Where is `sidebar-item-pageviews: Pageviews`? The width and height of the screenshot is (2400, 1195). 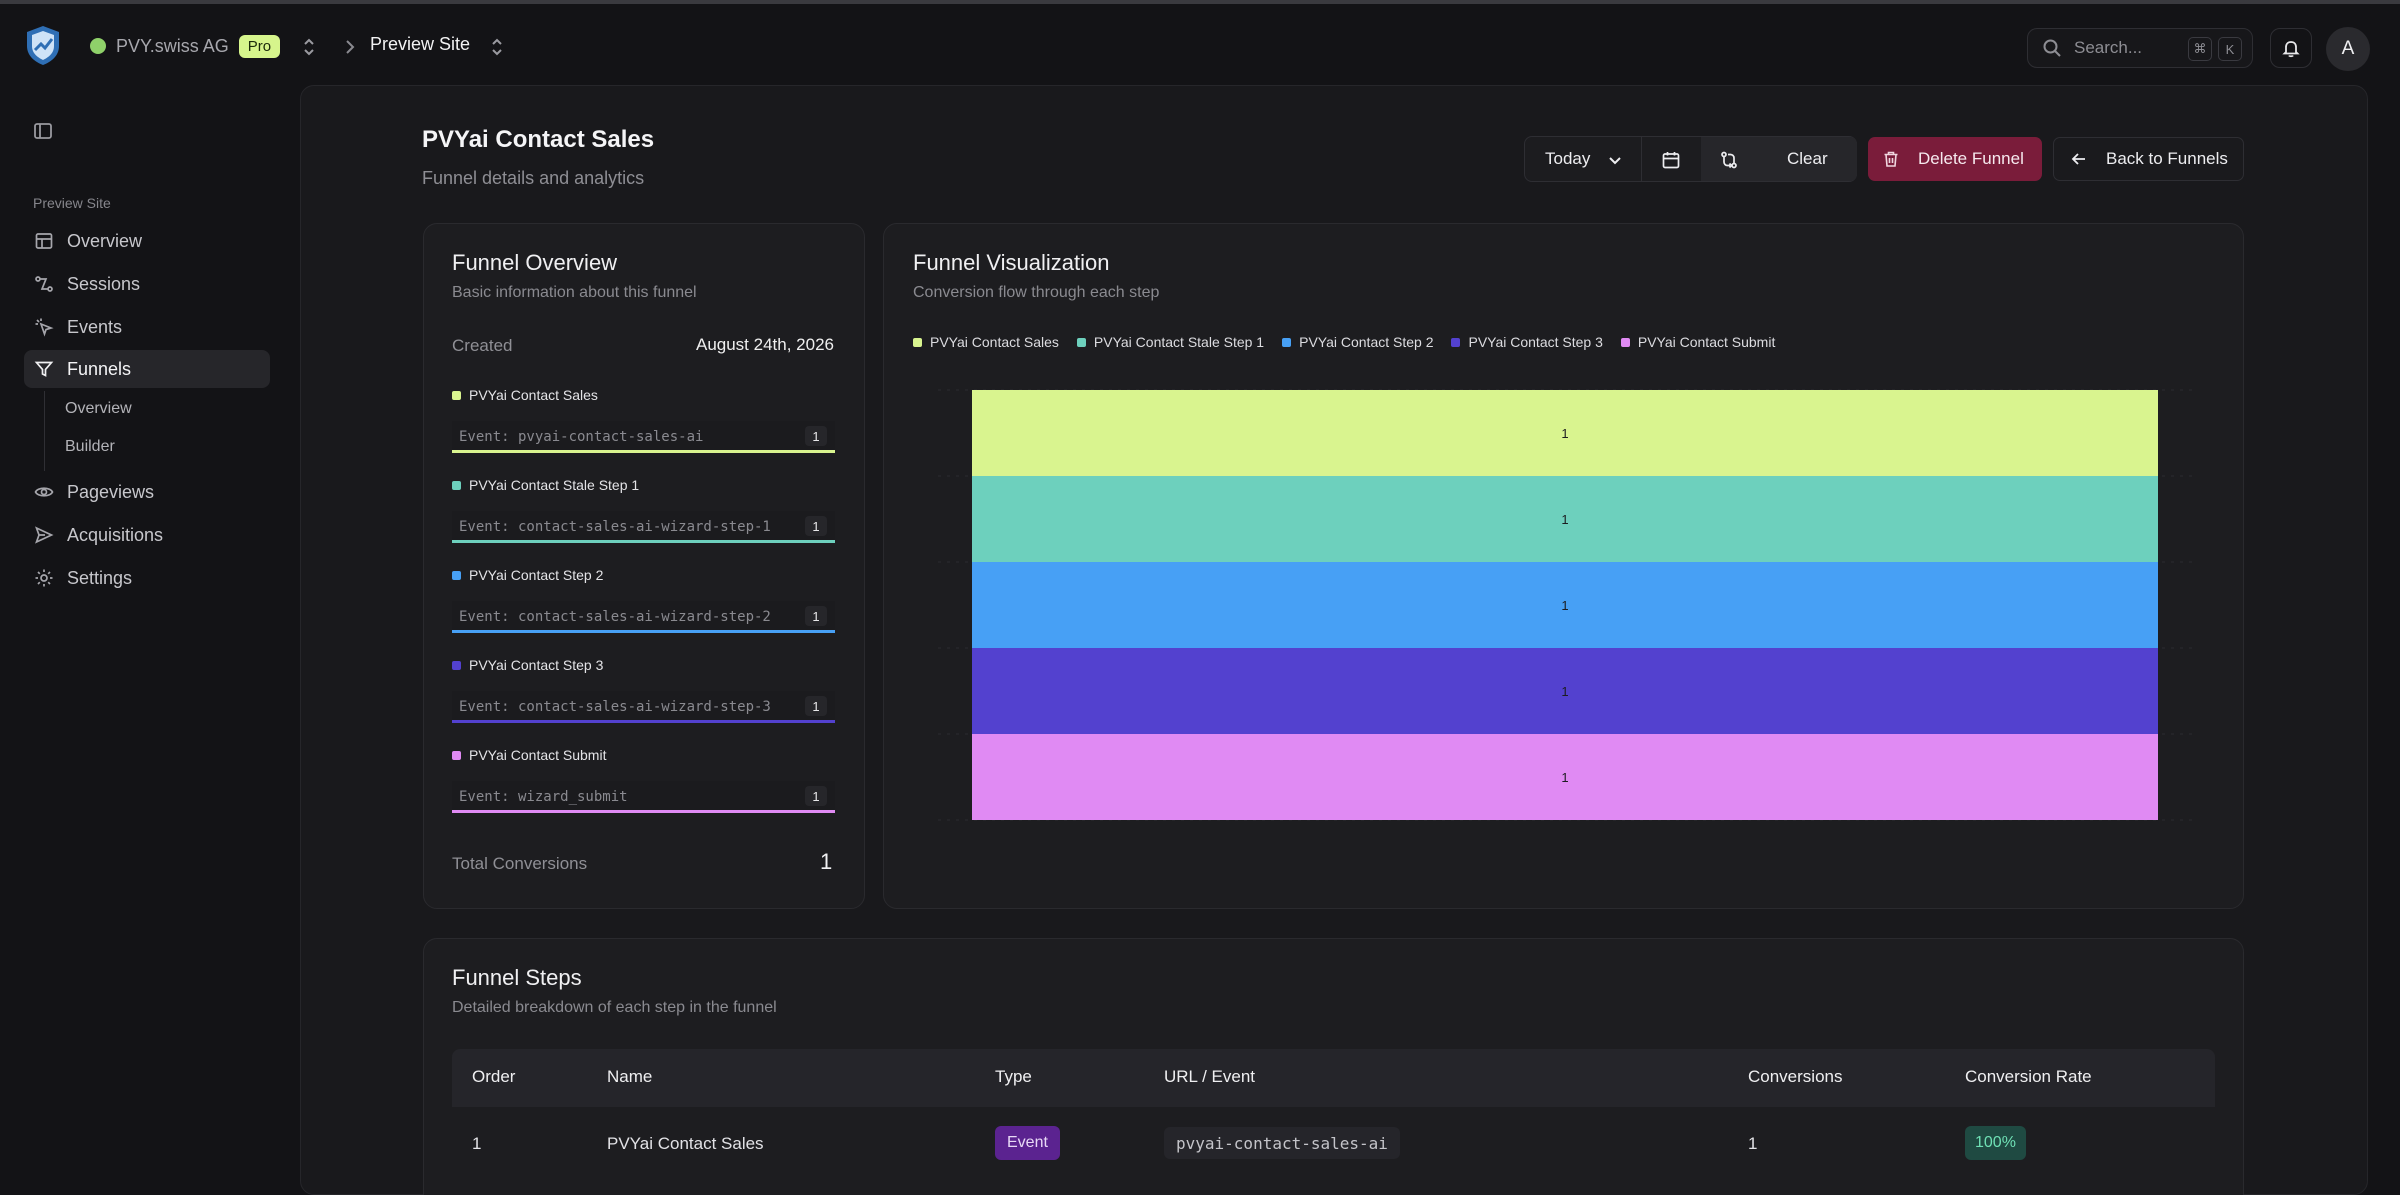 sidebar-item-pageviews: Pageviews is located at coordinates (147, 492).